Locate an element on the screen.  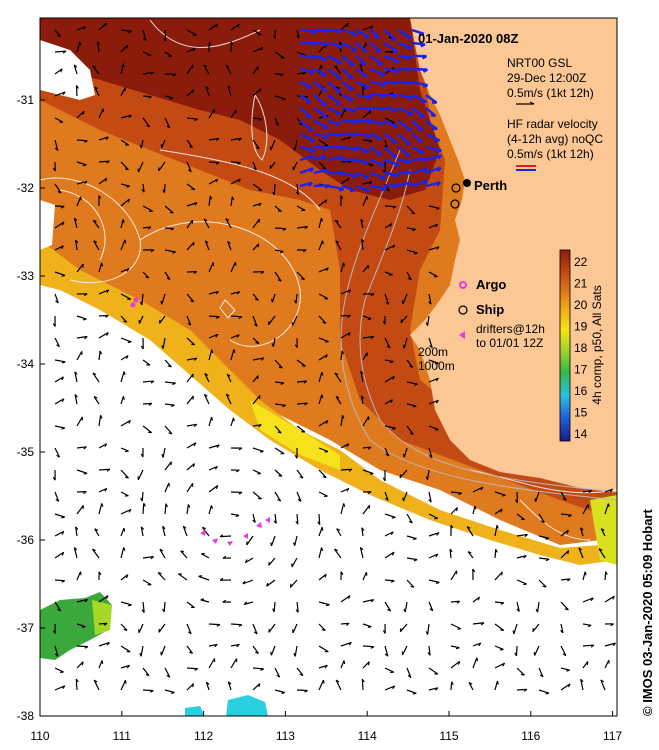
legend-ship-icon is located at coordinates (463, 310).